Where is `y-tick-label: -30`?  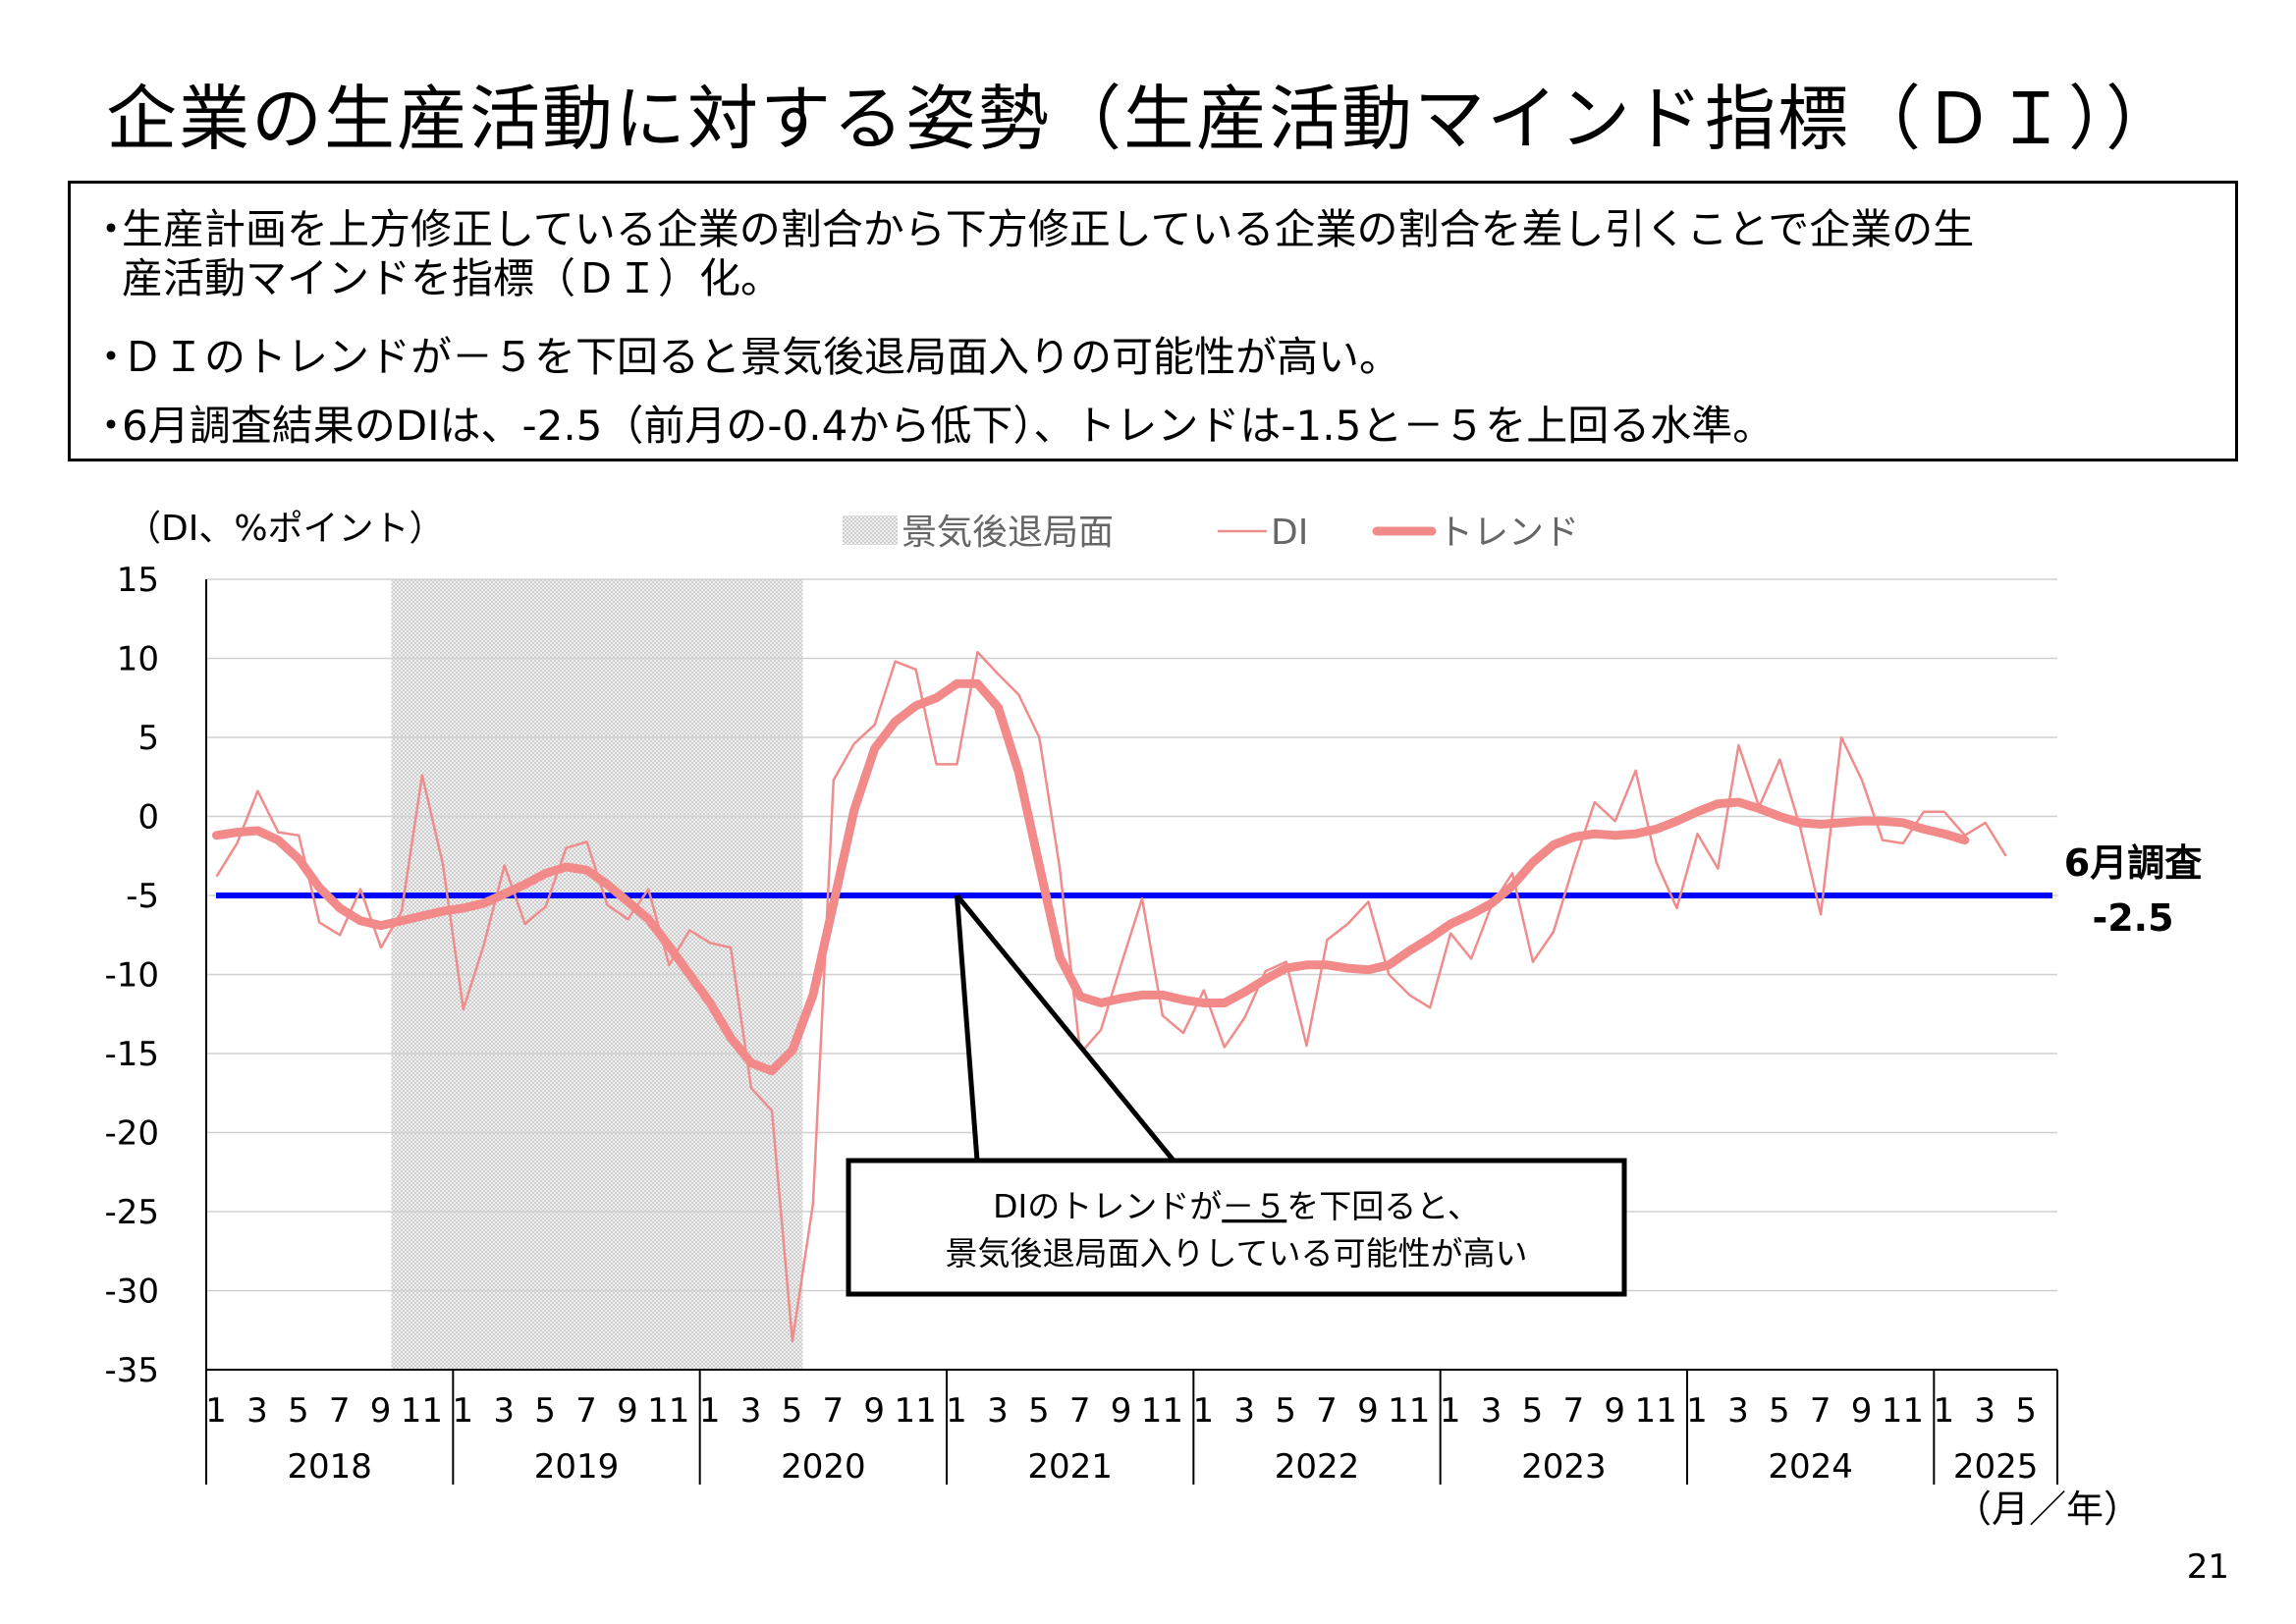 y-tick-label: -30 is located at coordinates (131, 1292).